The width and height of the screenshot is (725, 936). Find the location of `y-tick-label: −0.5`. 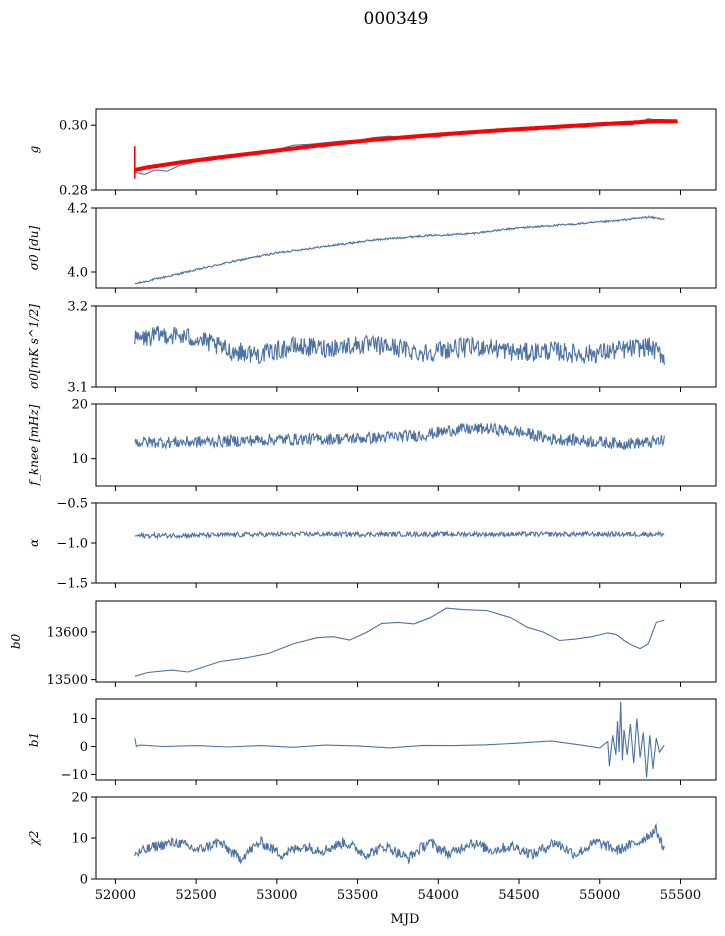

y-tick-label: −0.5 is located at coordinates (72, 504).